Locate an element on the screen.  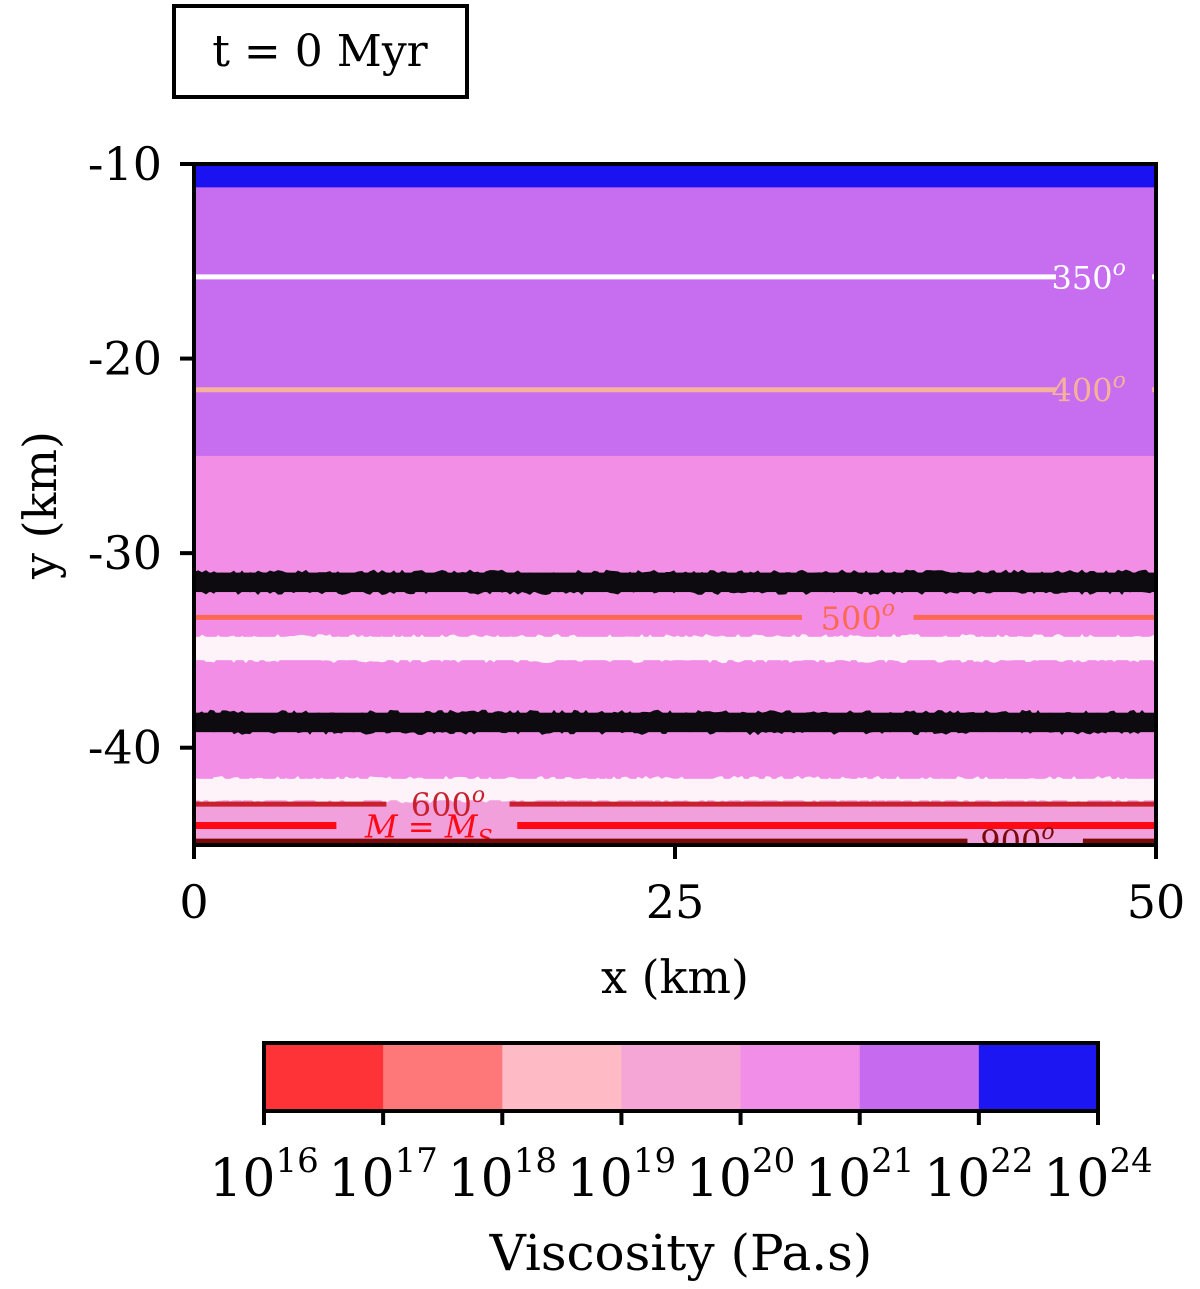
layer-pink-b is located at coordinates (675, 615).